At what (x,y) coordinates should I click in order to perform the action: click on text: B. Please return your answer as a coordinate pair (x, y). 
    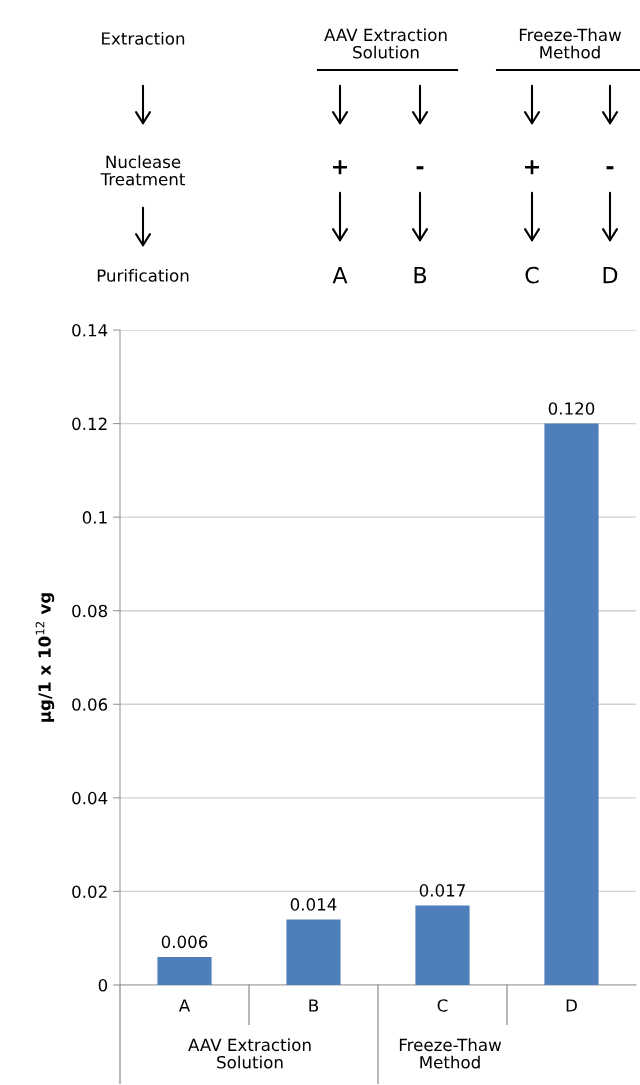
    Looking at the image, I should click on (420, 275).